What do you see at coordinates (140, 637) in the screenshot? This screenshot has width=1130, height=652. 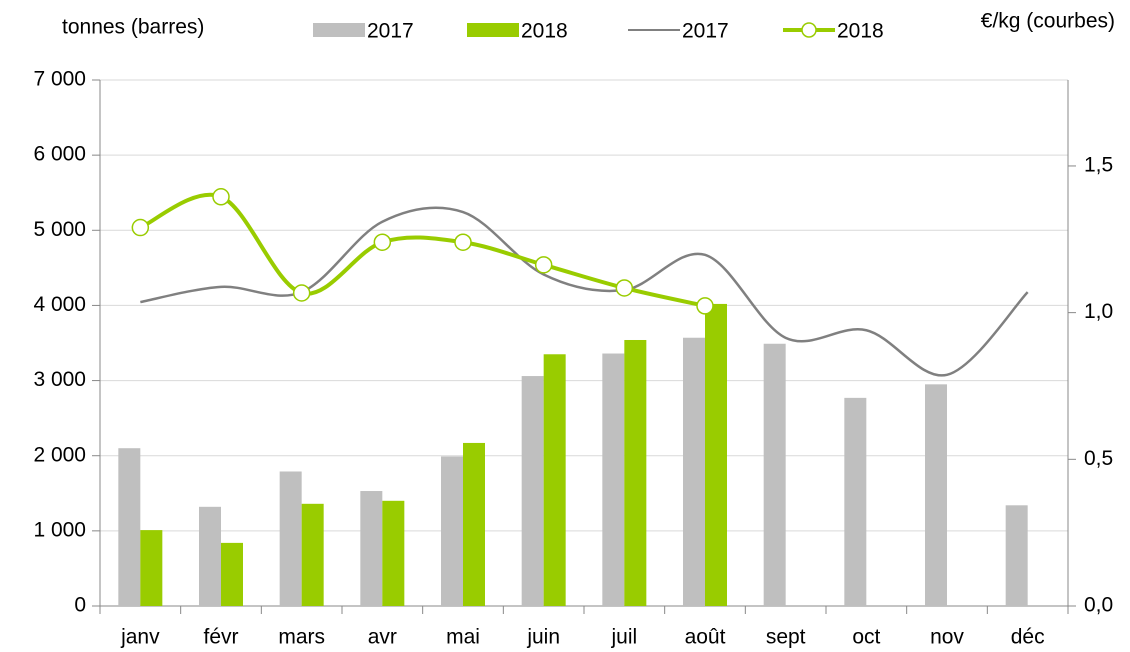 I see `x-tick-label: janv` at bounding box center [140, 637].